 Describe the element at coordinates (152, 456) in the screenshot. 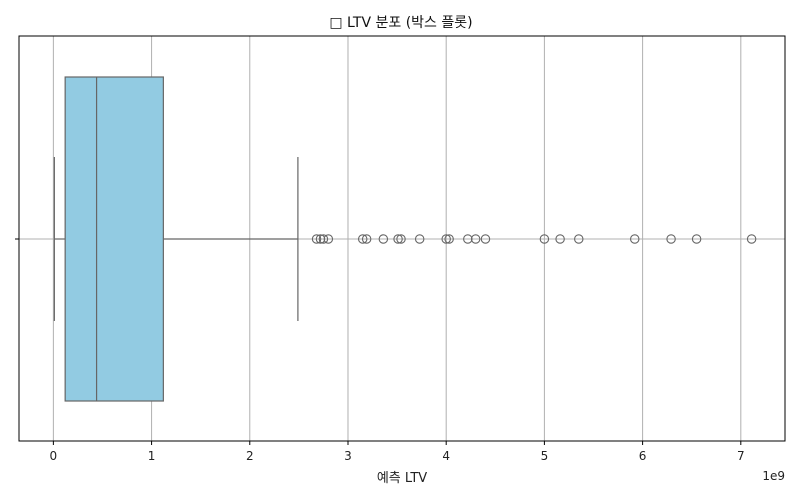

I see `x-tick-label: 1` at that location.